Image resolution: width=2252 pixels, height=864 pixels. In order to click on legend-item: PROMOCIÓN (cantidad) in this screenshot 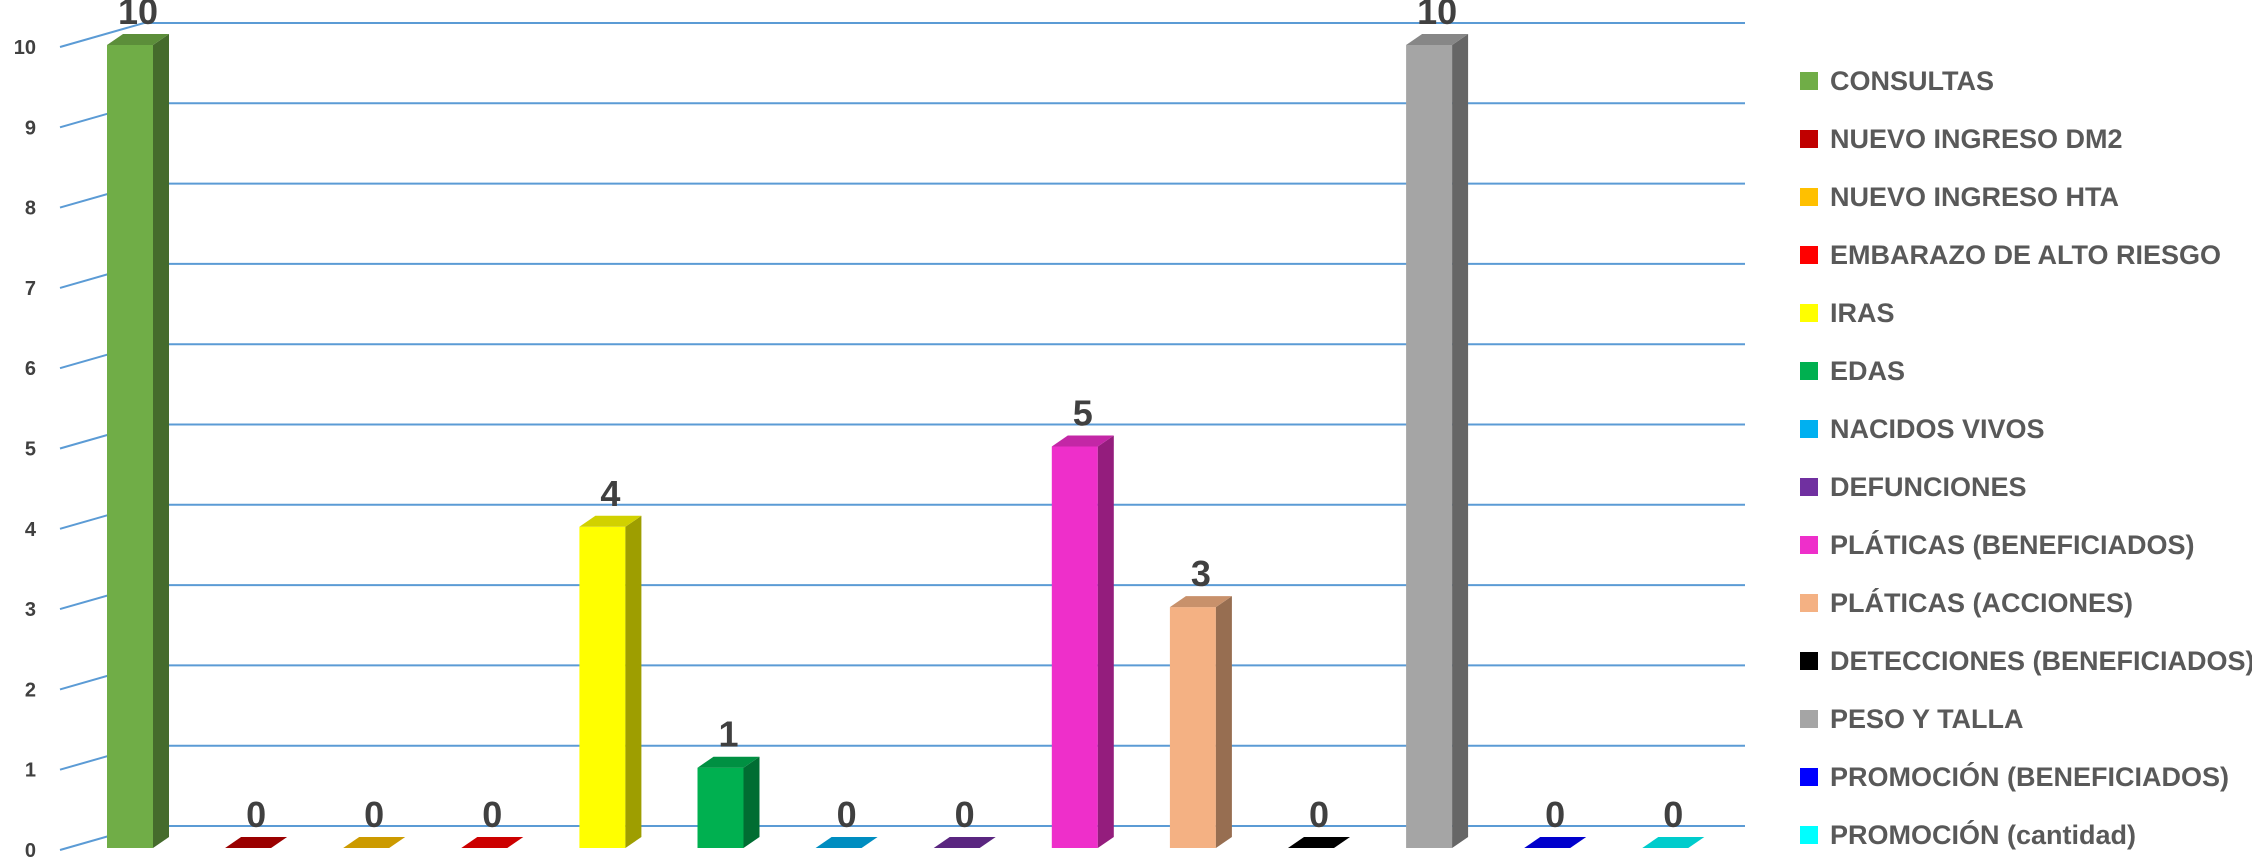, I will do `click(2020, 835)`.